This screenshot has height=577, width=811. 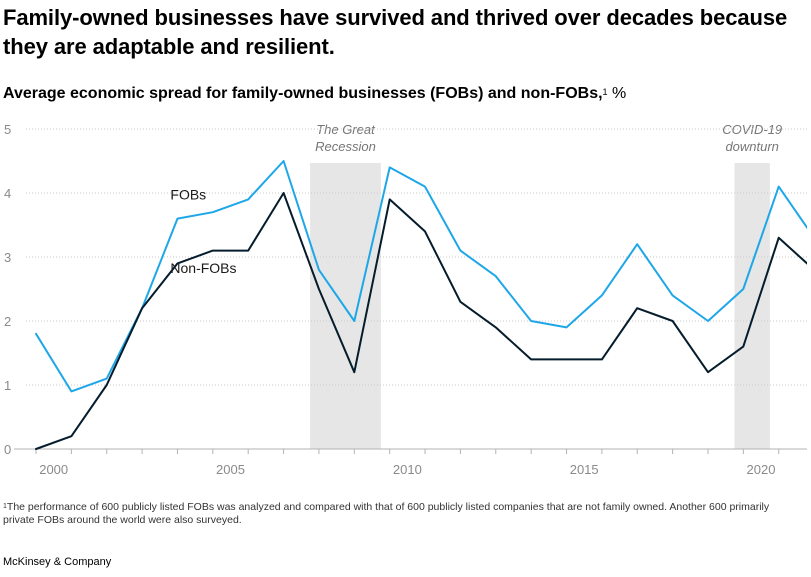 What do you see at coordinates (57, 562) in the screenshot?
I see `brand-logo-text: McKinsey & Company` at bounding box center [57, 562].